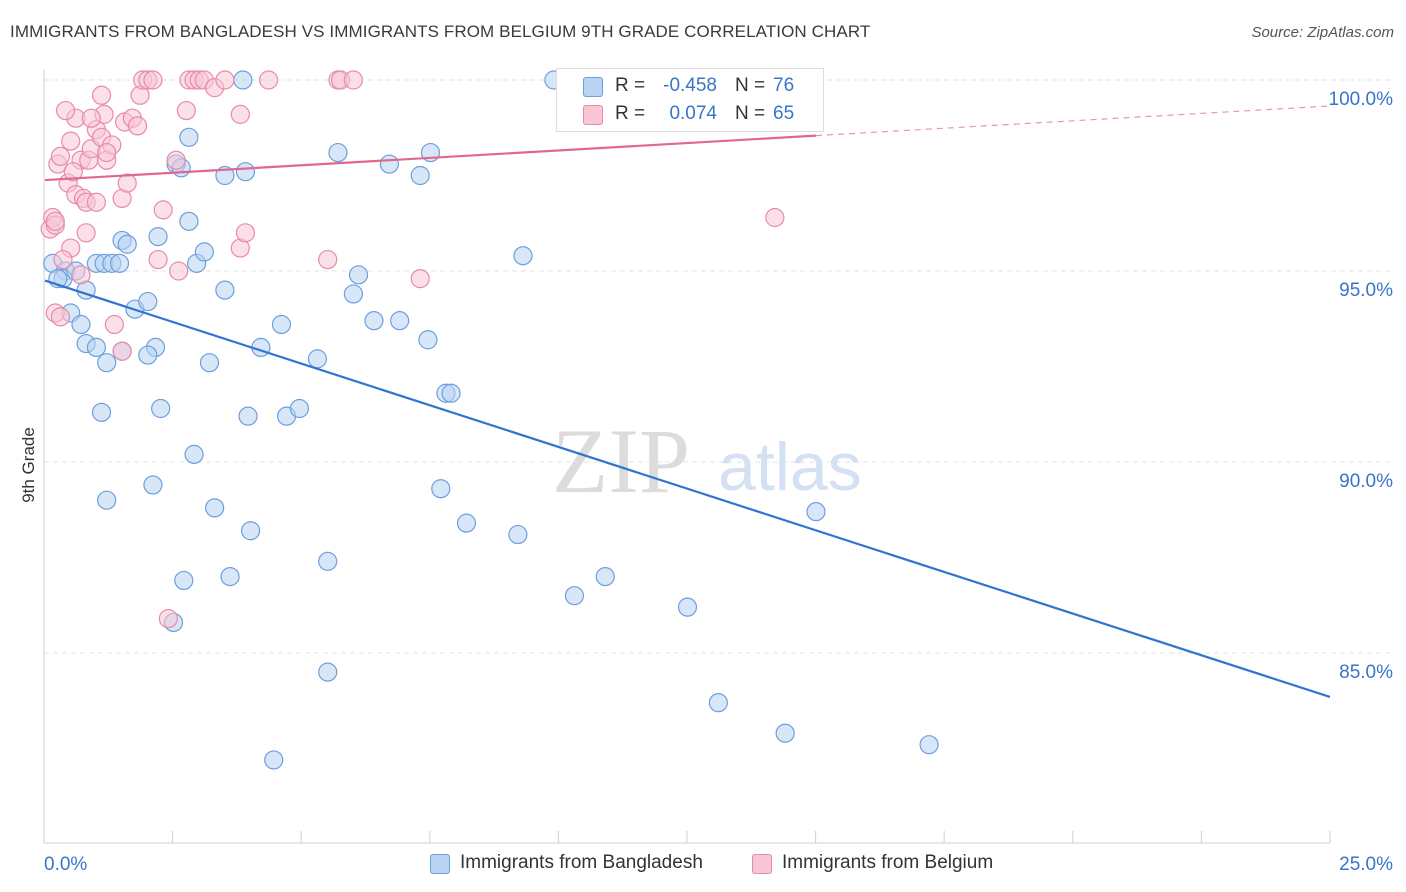 The height and width of the screenshot is (892, 1406). Describe the element at coordinates (1361, 99) in the screenshot. I see `y-tick-label: 100.0%` at that location.